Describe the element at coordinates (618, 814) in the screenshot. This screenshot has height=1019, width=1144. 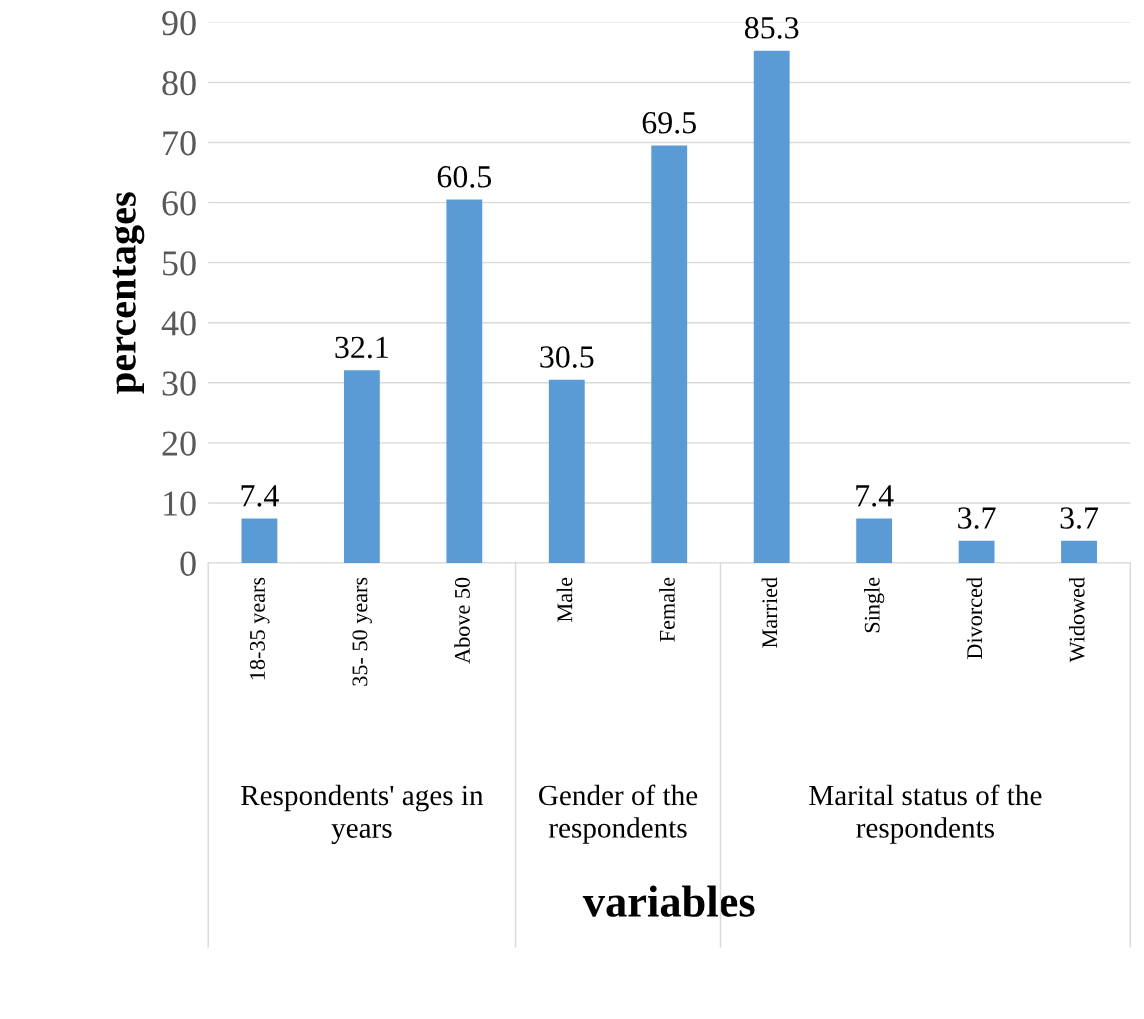
I see `text: Gender of the respondents` at that location.